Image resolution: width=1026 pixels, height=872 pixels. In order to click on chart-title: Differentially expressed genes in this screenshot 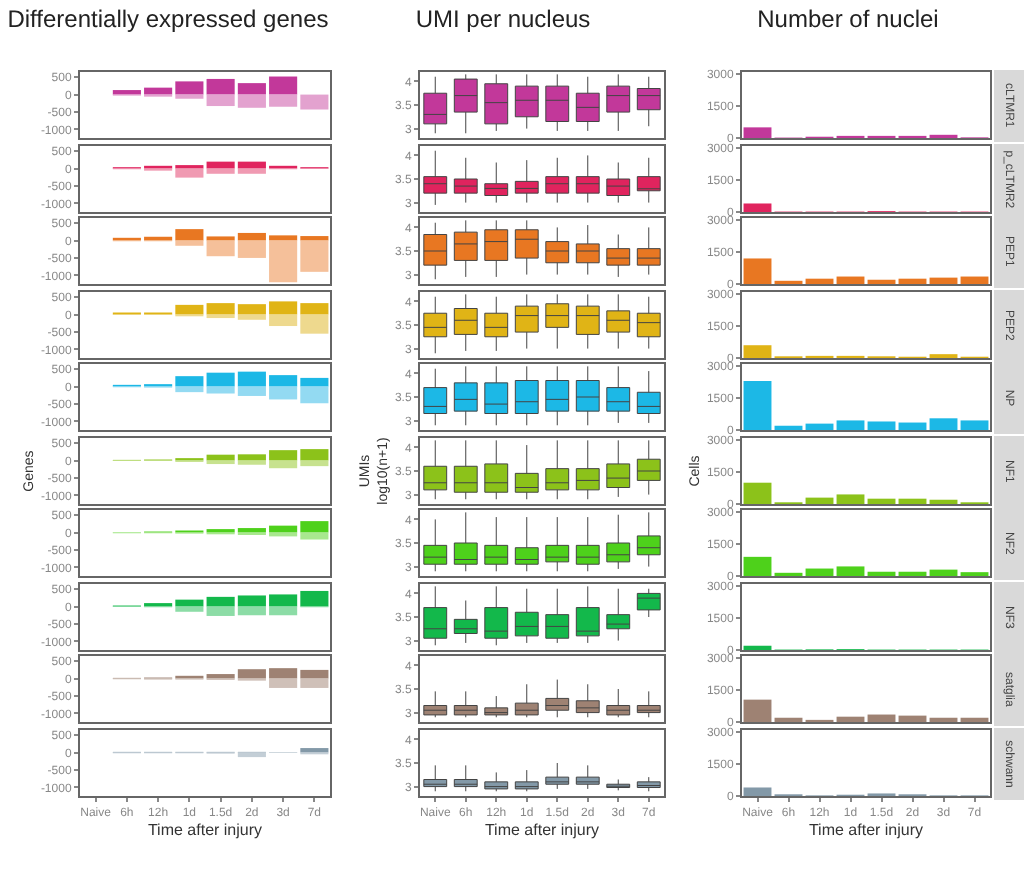, I will do `click(168, 18)`.